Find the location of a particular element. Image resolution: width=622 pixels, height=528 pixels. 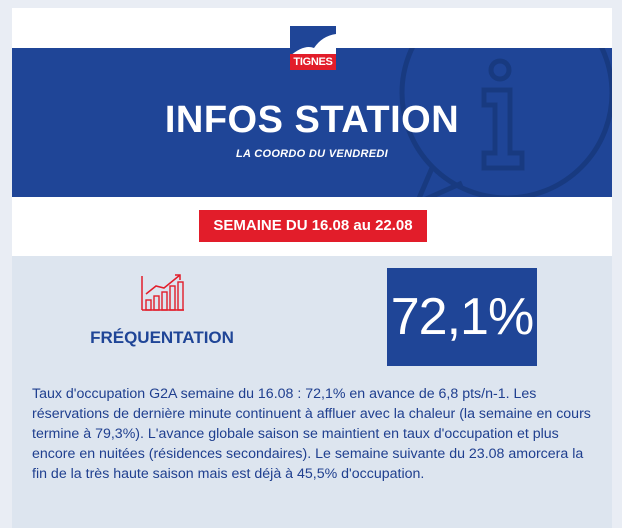

page-title: INFOS STATION is located at coordinates (312, 120).